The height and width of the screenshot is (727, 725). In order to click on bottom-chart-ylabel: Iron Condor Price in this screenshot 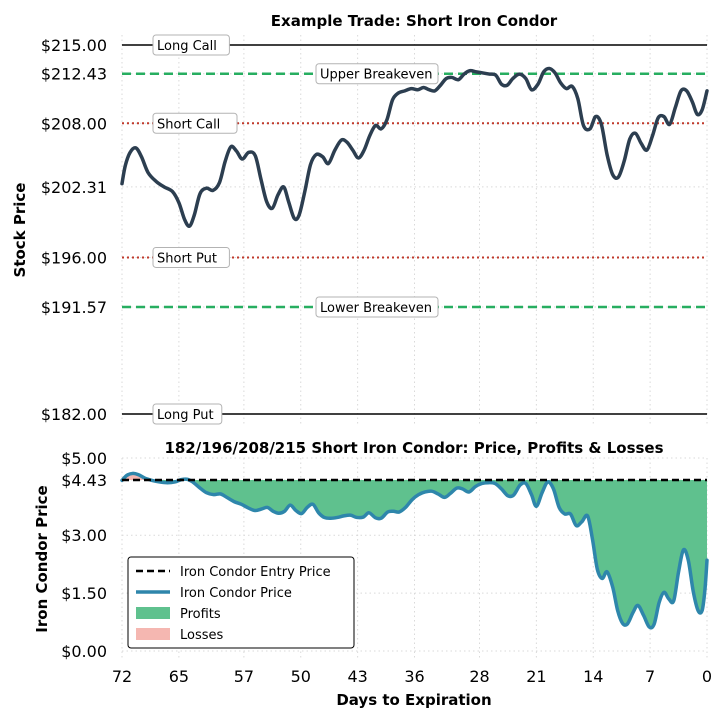, I will do `click(42, 558)`.